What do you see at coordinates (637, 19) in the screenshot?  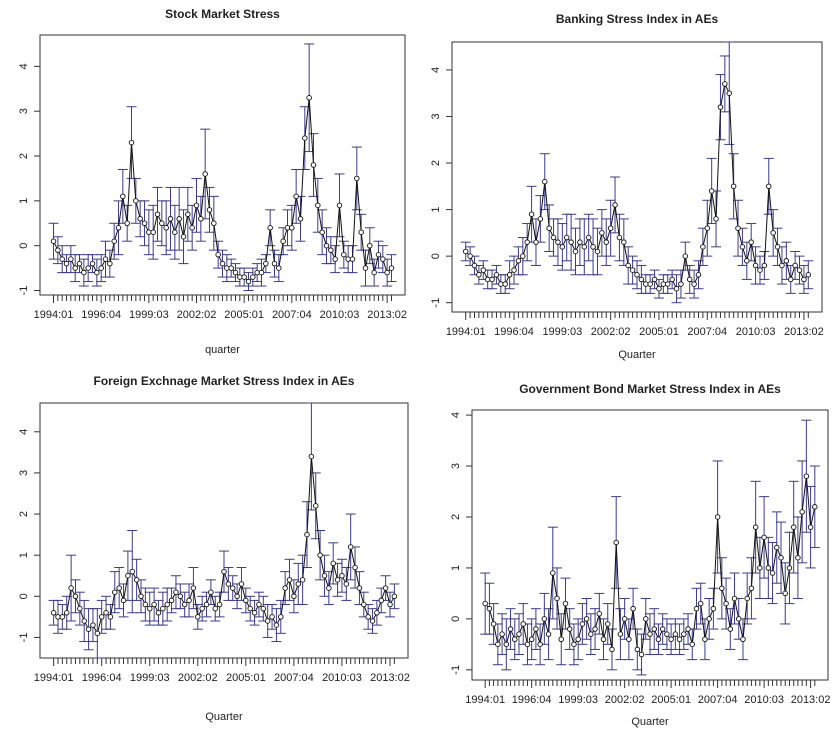 I see `chart-title: Banking Stress Index in AEs` at bounding box center [637, 19].